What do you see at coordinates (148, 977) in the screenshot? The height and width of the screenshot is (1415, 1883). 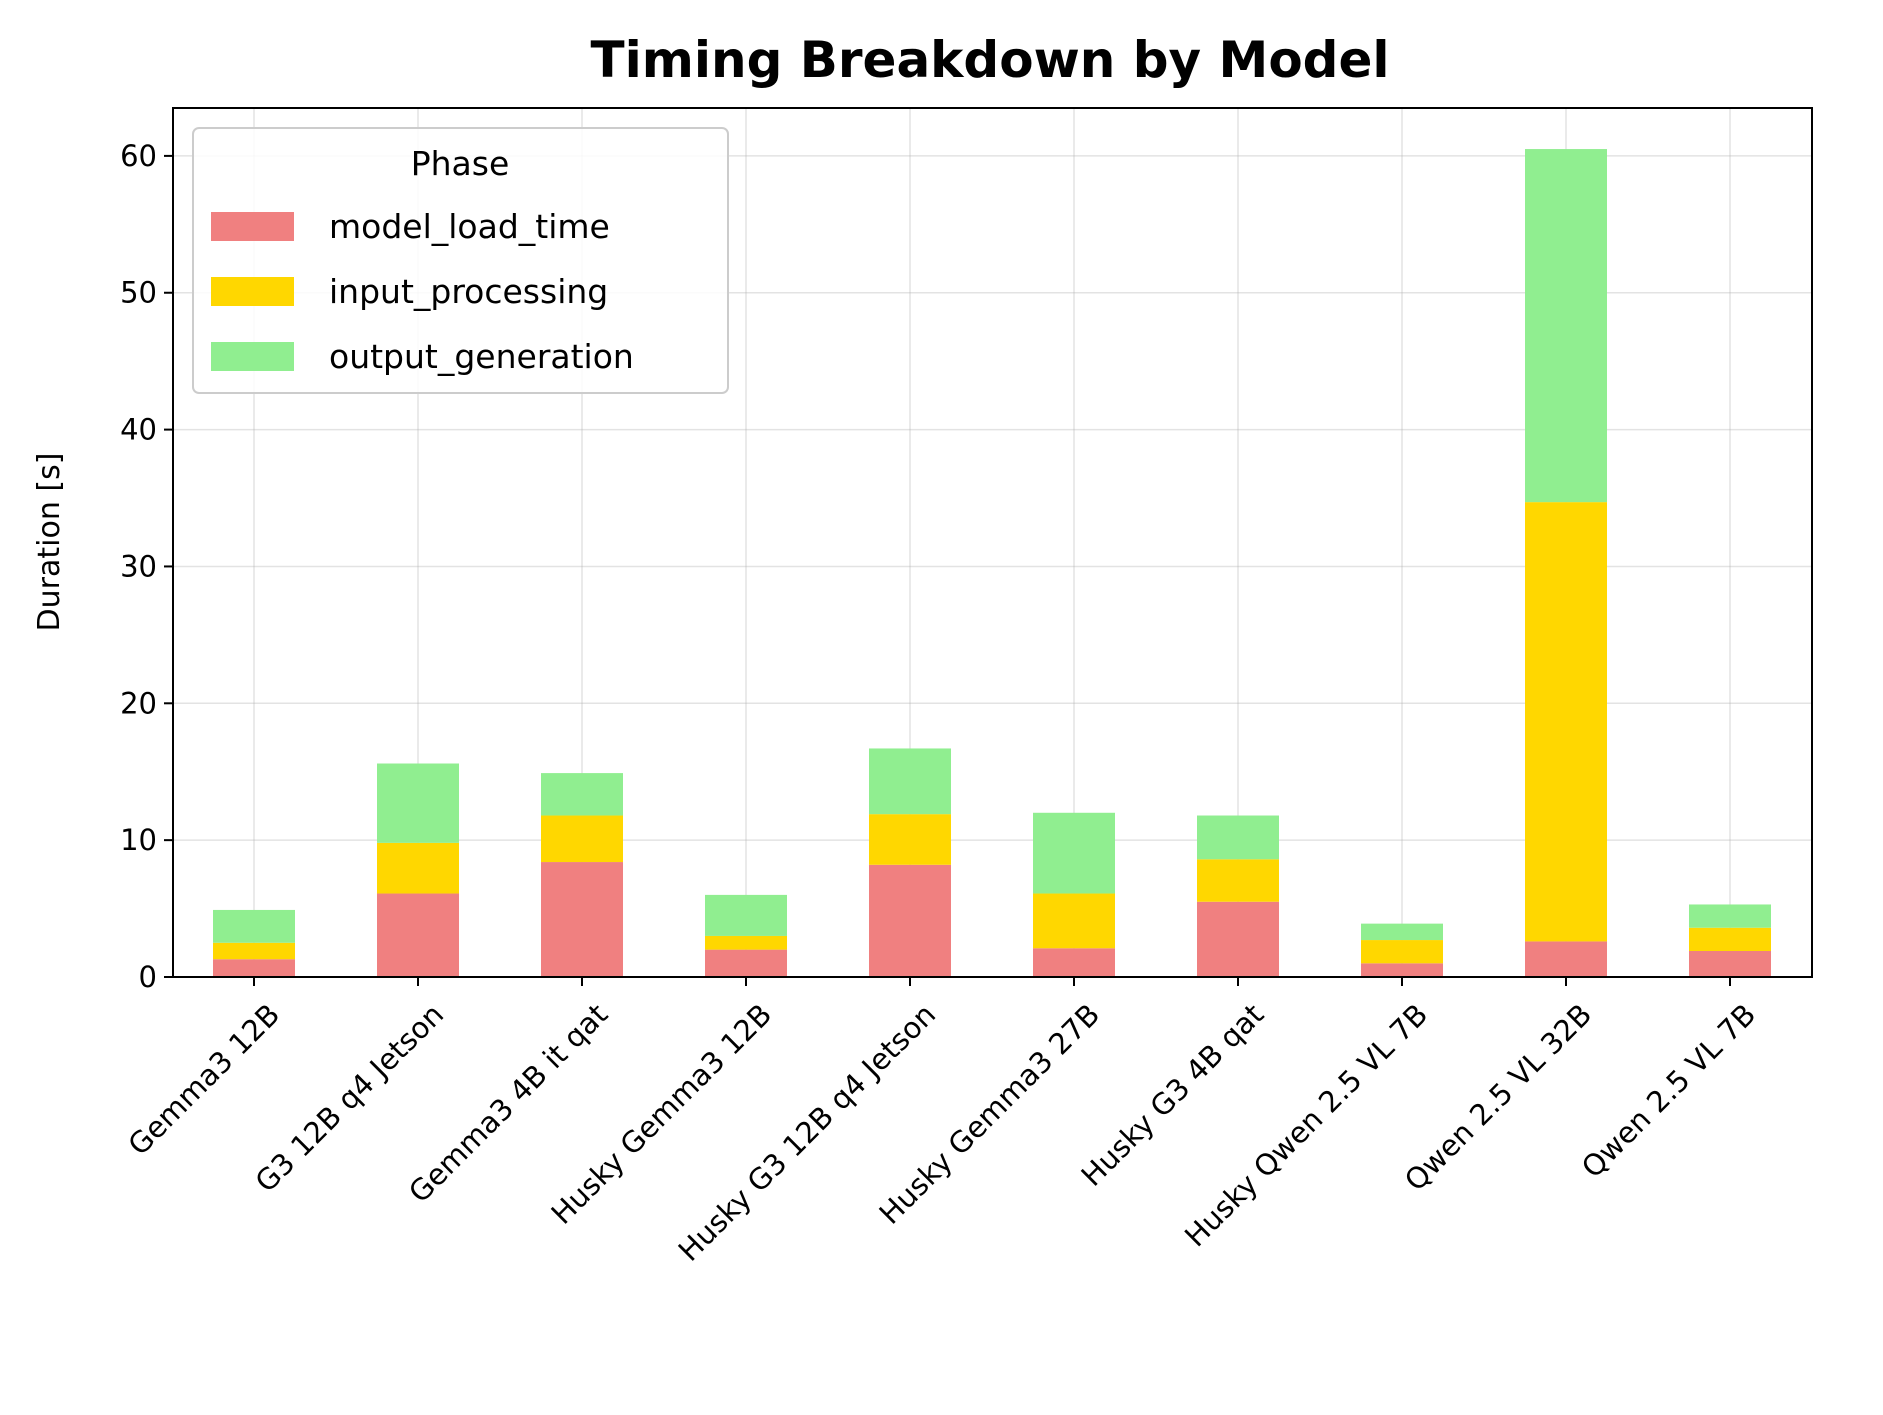 I see `y-tick-label: 0` at bounding box center [148, 977].